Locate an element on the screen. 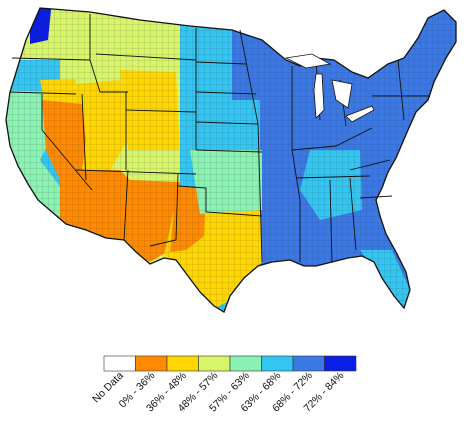 The width and height of the screenshot is (474, 422). border-az-nm is located at coordinates (126, 205).